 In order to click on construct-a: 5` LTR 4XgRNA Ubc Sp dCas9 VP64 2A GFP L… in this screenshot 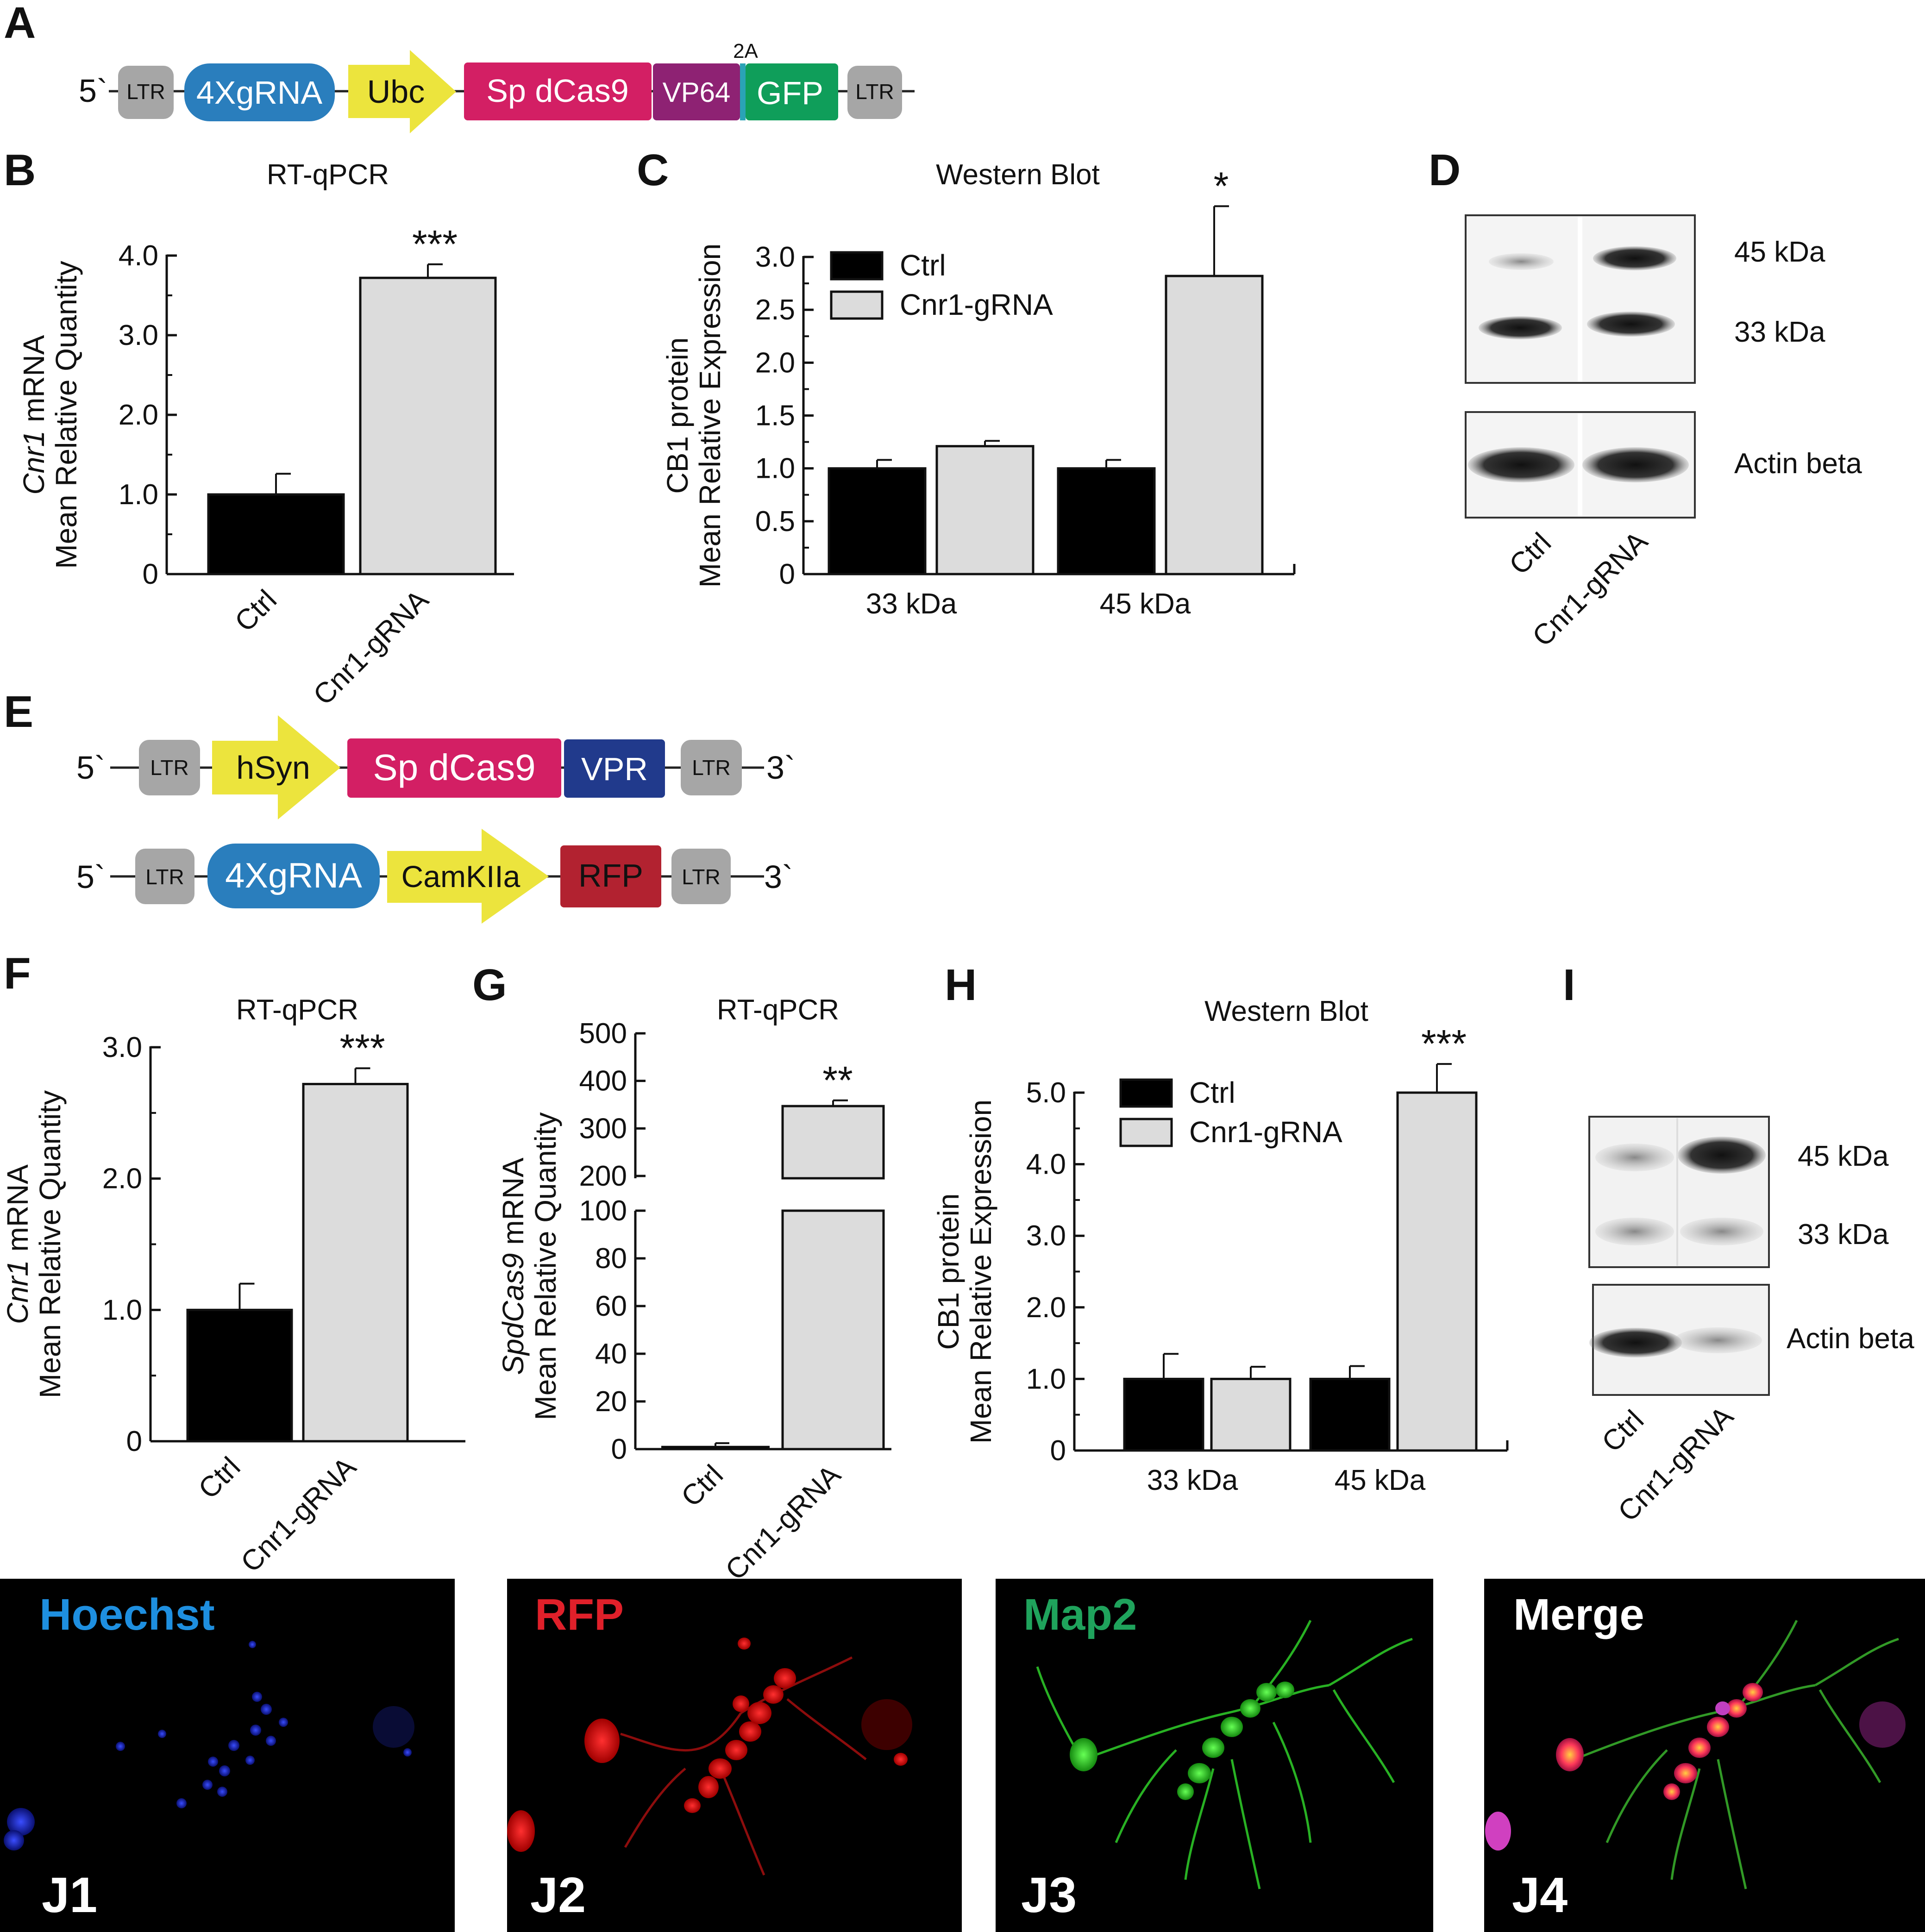, I will do `click(497, 86)`.